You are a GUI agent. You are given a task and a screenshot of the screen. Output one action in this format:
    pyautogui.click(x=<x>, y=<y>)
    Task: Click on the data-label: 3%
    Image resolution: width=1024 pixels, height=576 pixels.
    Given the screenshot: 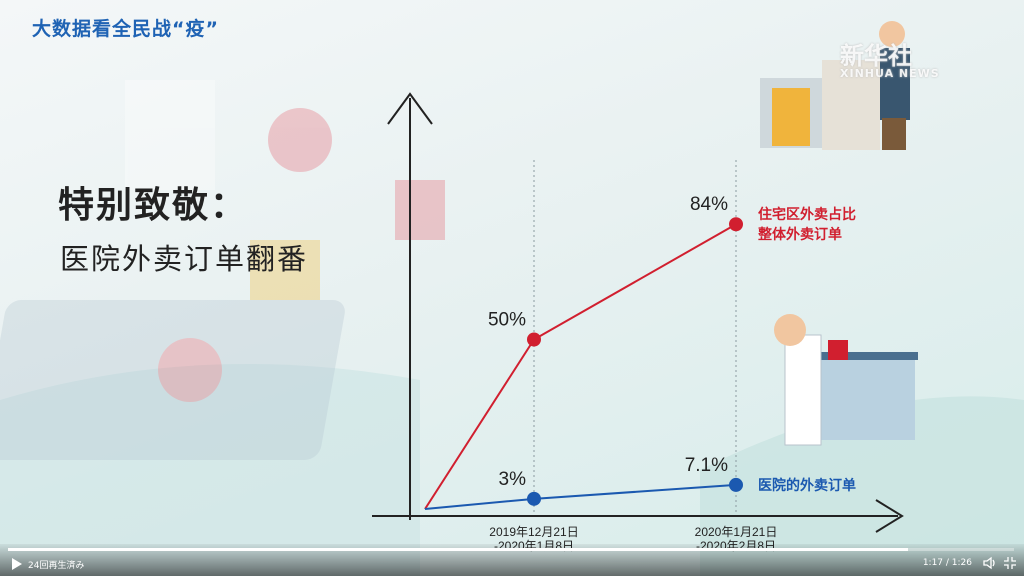 What is the action you would take?
    pyautogui.click(x=513, y=479)
    